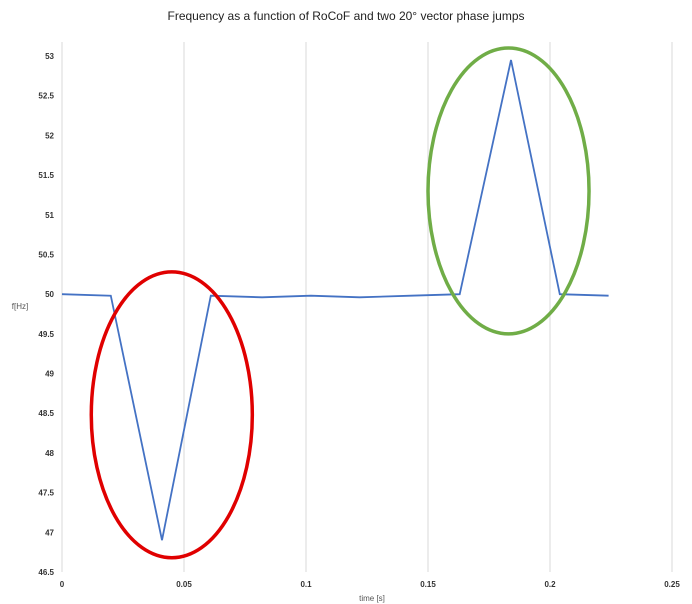 This screenshot has width=692, height=604. I want to click on y-tick-label: 47, so click(49, 532).